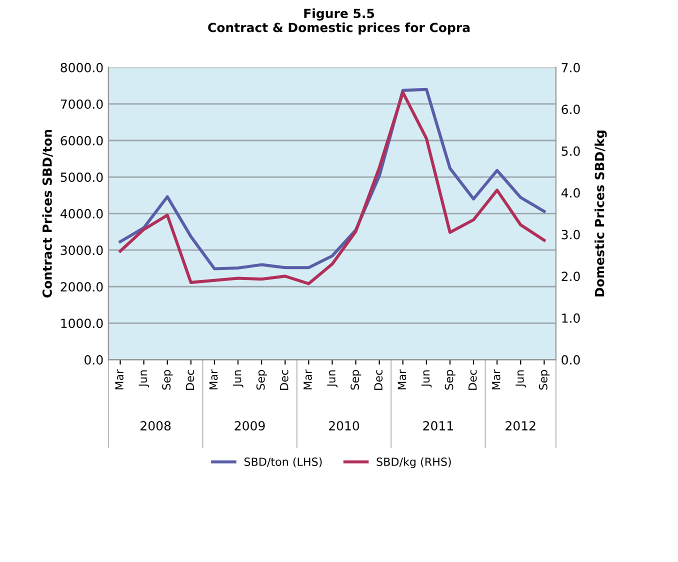 The width and height of the screenshot is (678, 562). What do you see at coordinates (600, 213) in the screenshot?
I see `y2-axis-title: Domestic Prices SBD/kg` at bounding box center [600, 213].